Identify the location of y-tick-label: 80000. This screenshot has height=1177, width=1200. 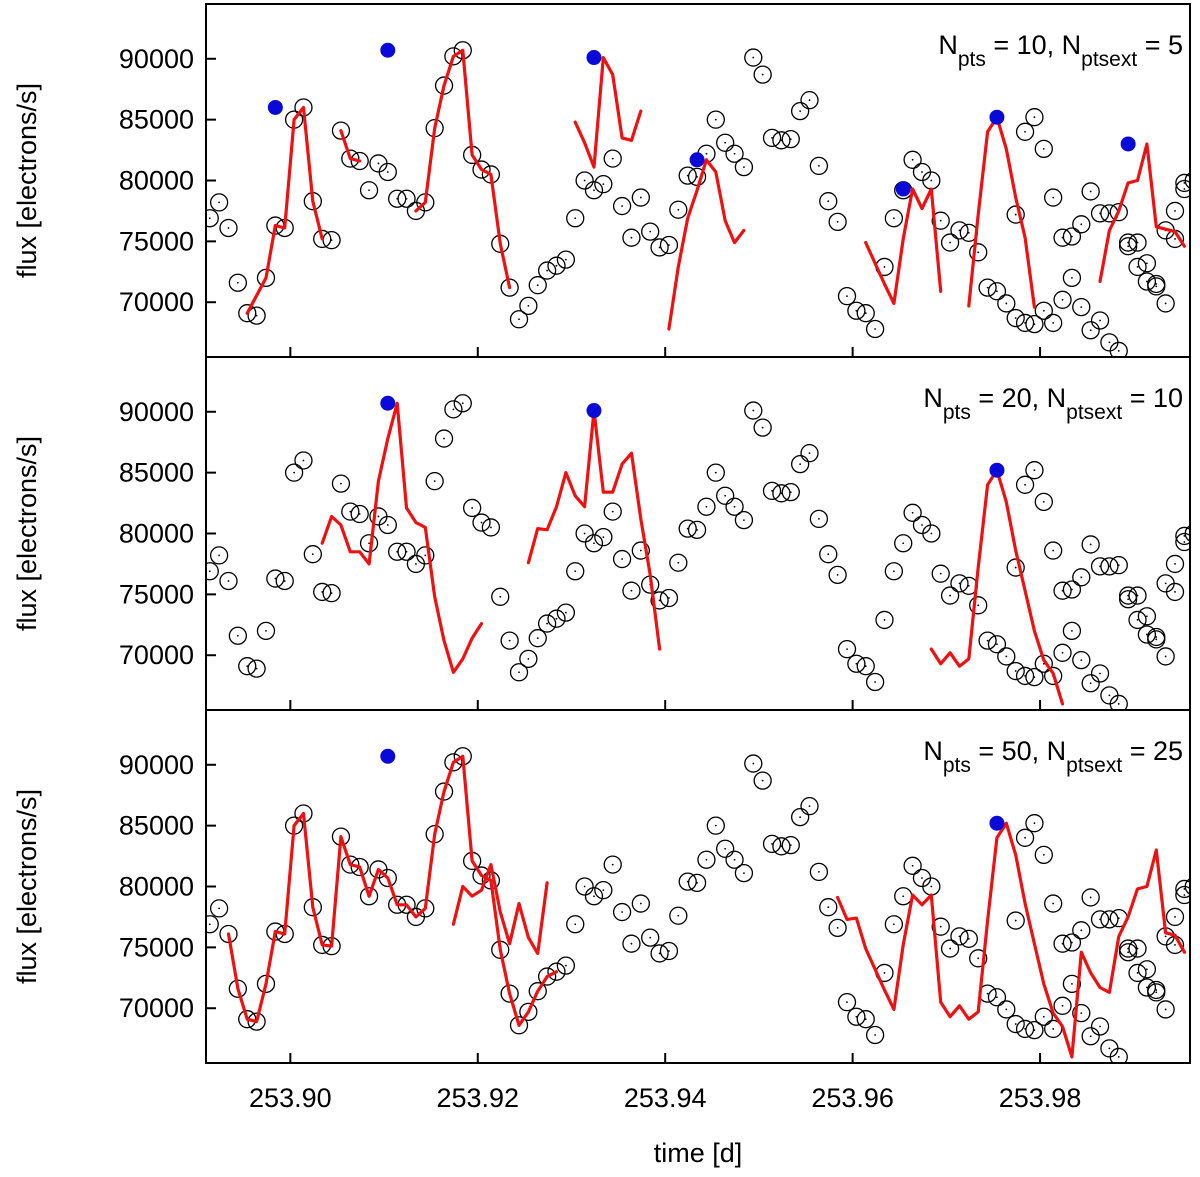
(156, 181).